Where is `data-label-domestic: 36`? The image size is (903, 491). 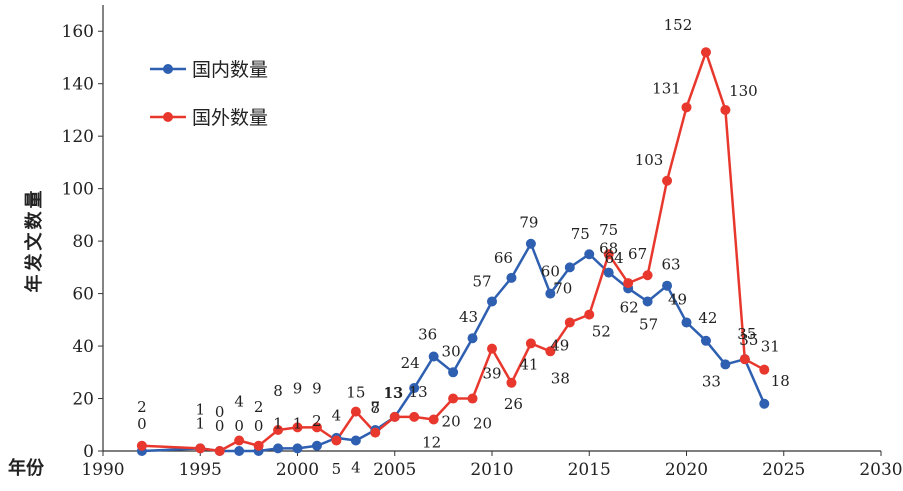
data-label-domestic: 36 is located at coordinates (427, 335).